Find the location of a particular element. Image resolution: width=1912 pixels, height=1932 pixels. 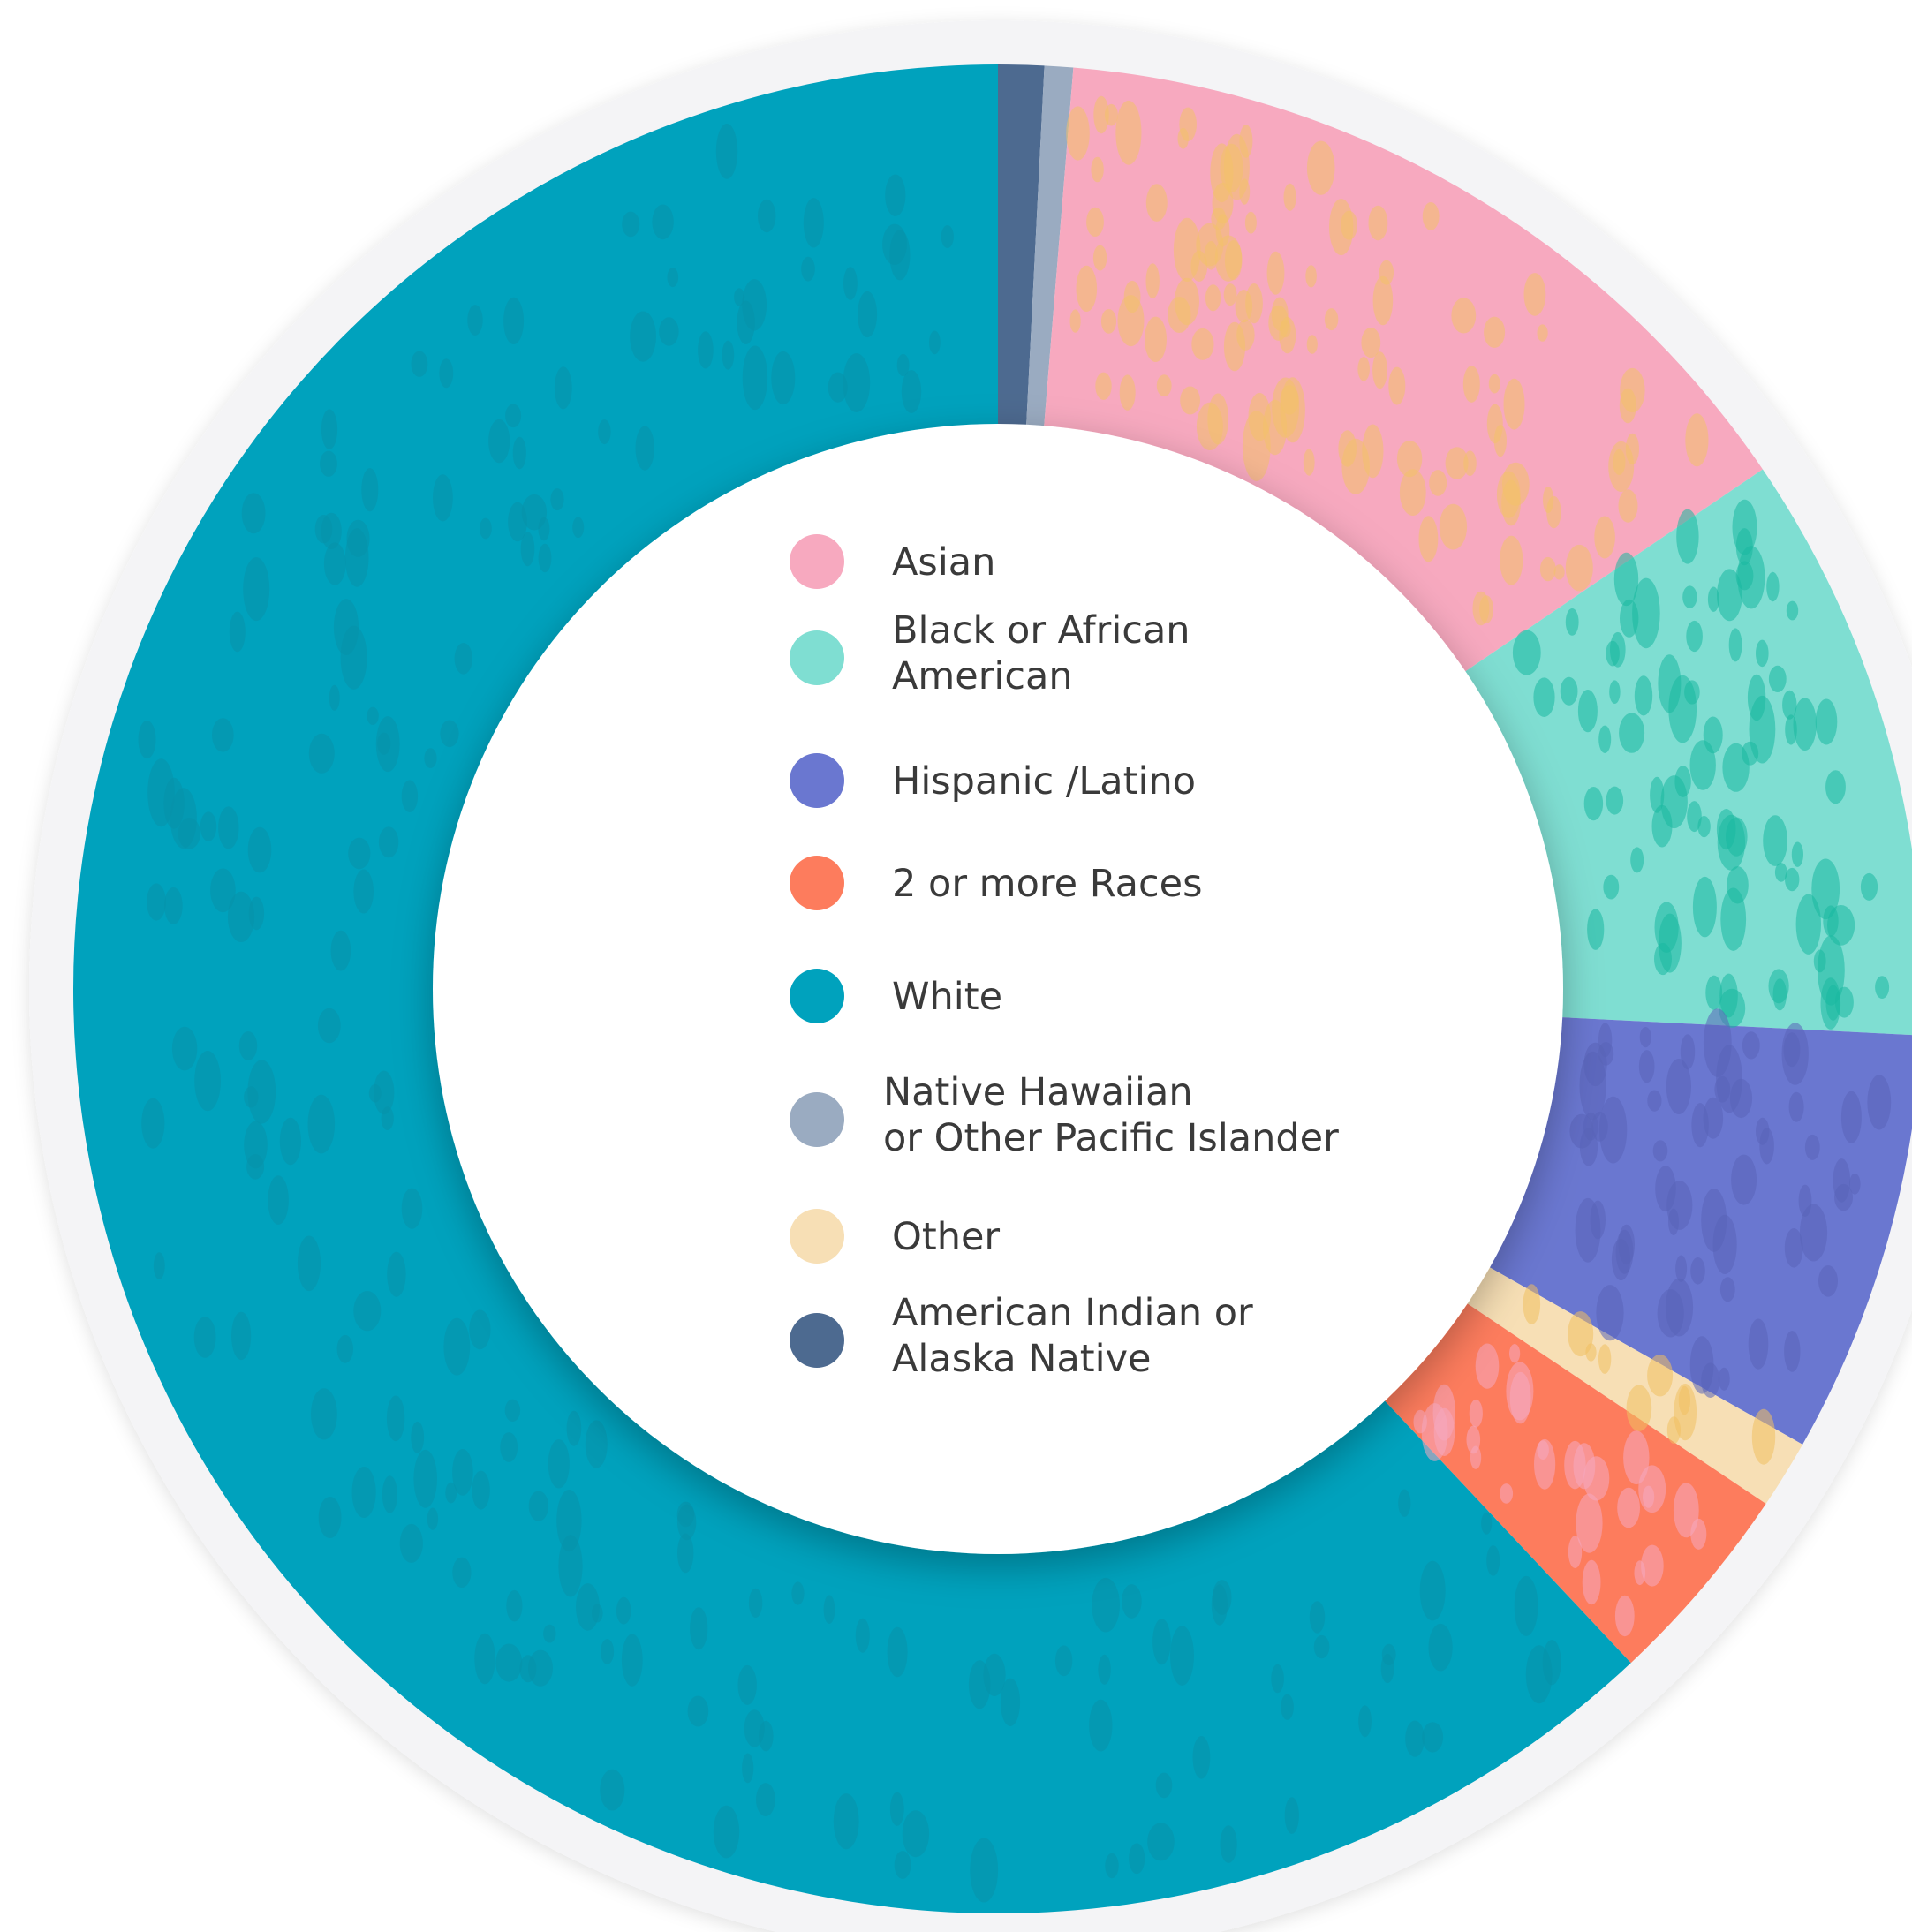

legend-swatch-other is located at coordinates (817, 1236).